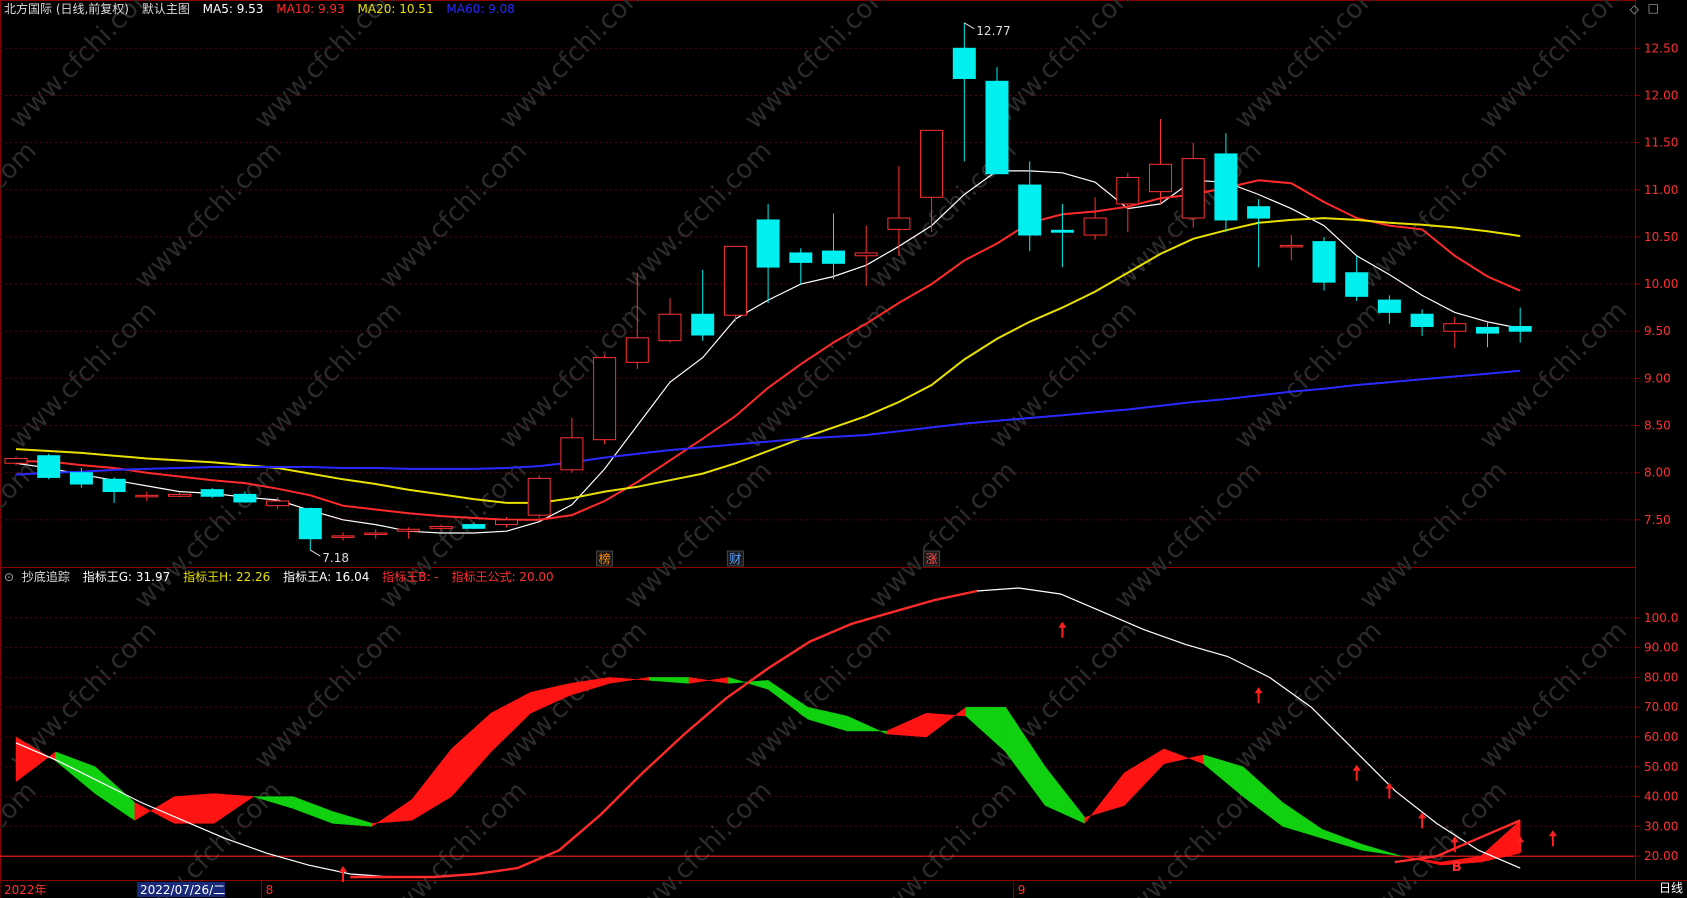 The width and height of the screenshot is (1687, 898). Describe the element at coordinates (1661, 95) in the screenshot. I see `main-y-tick-label: 12.00` at that location.